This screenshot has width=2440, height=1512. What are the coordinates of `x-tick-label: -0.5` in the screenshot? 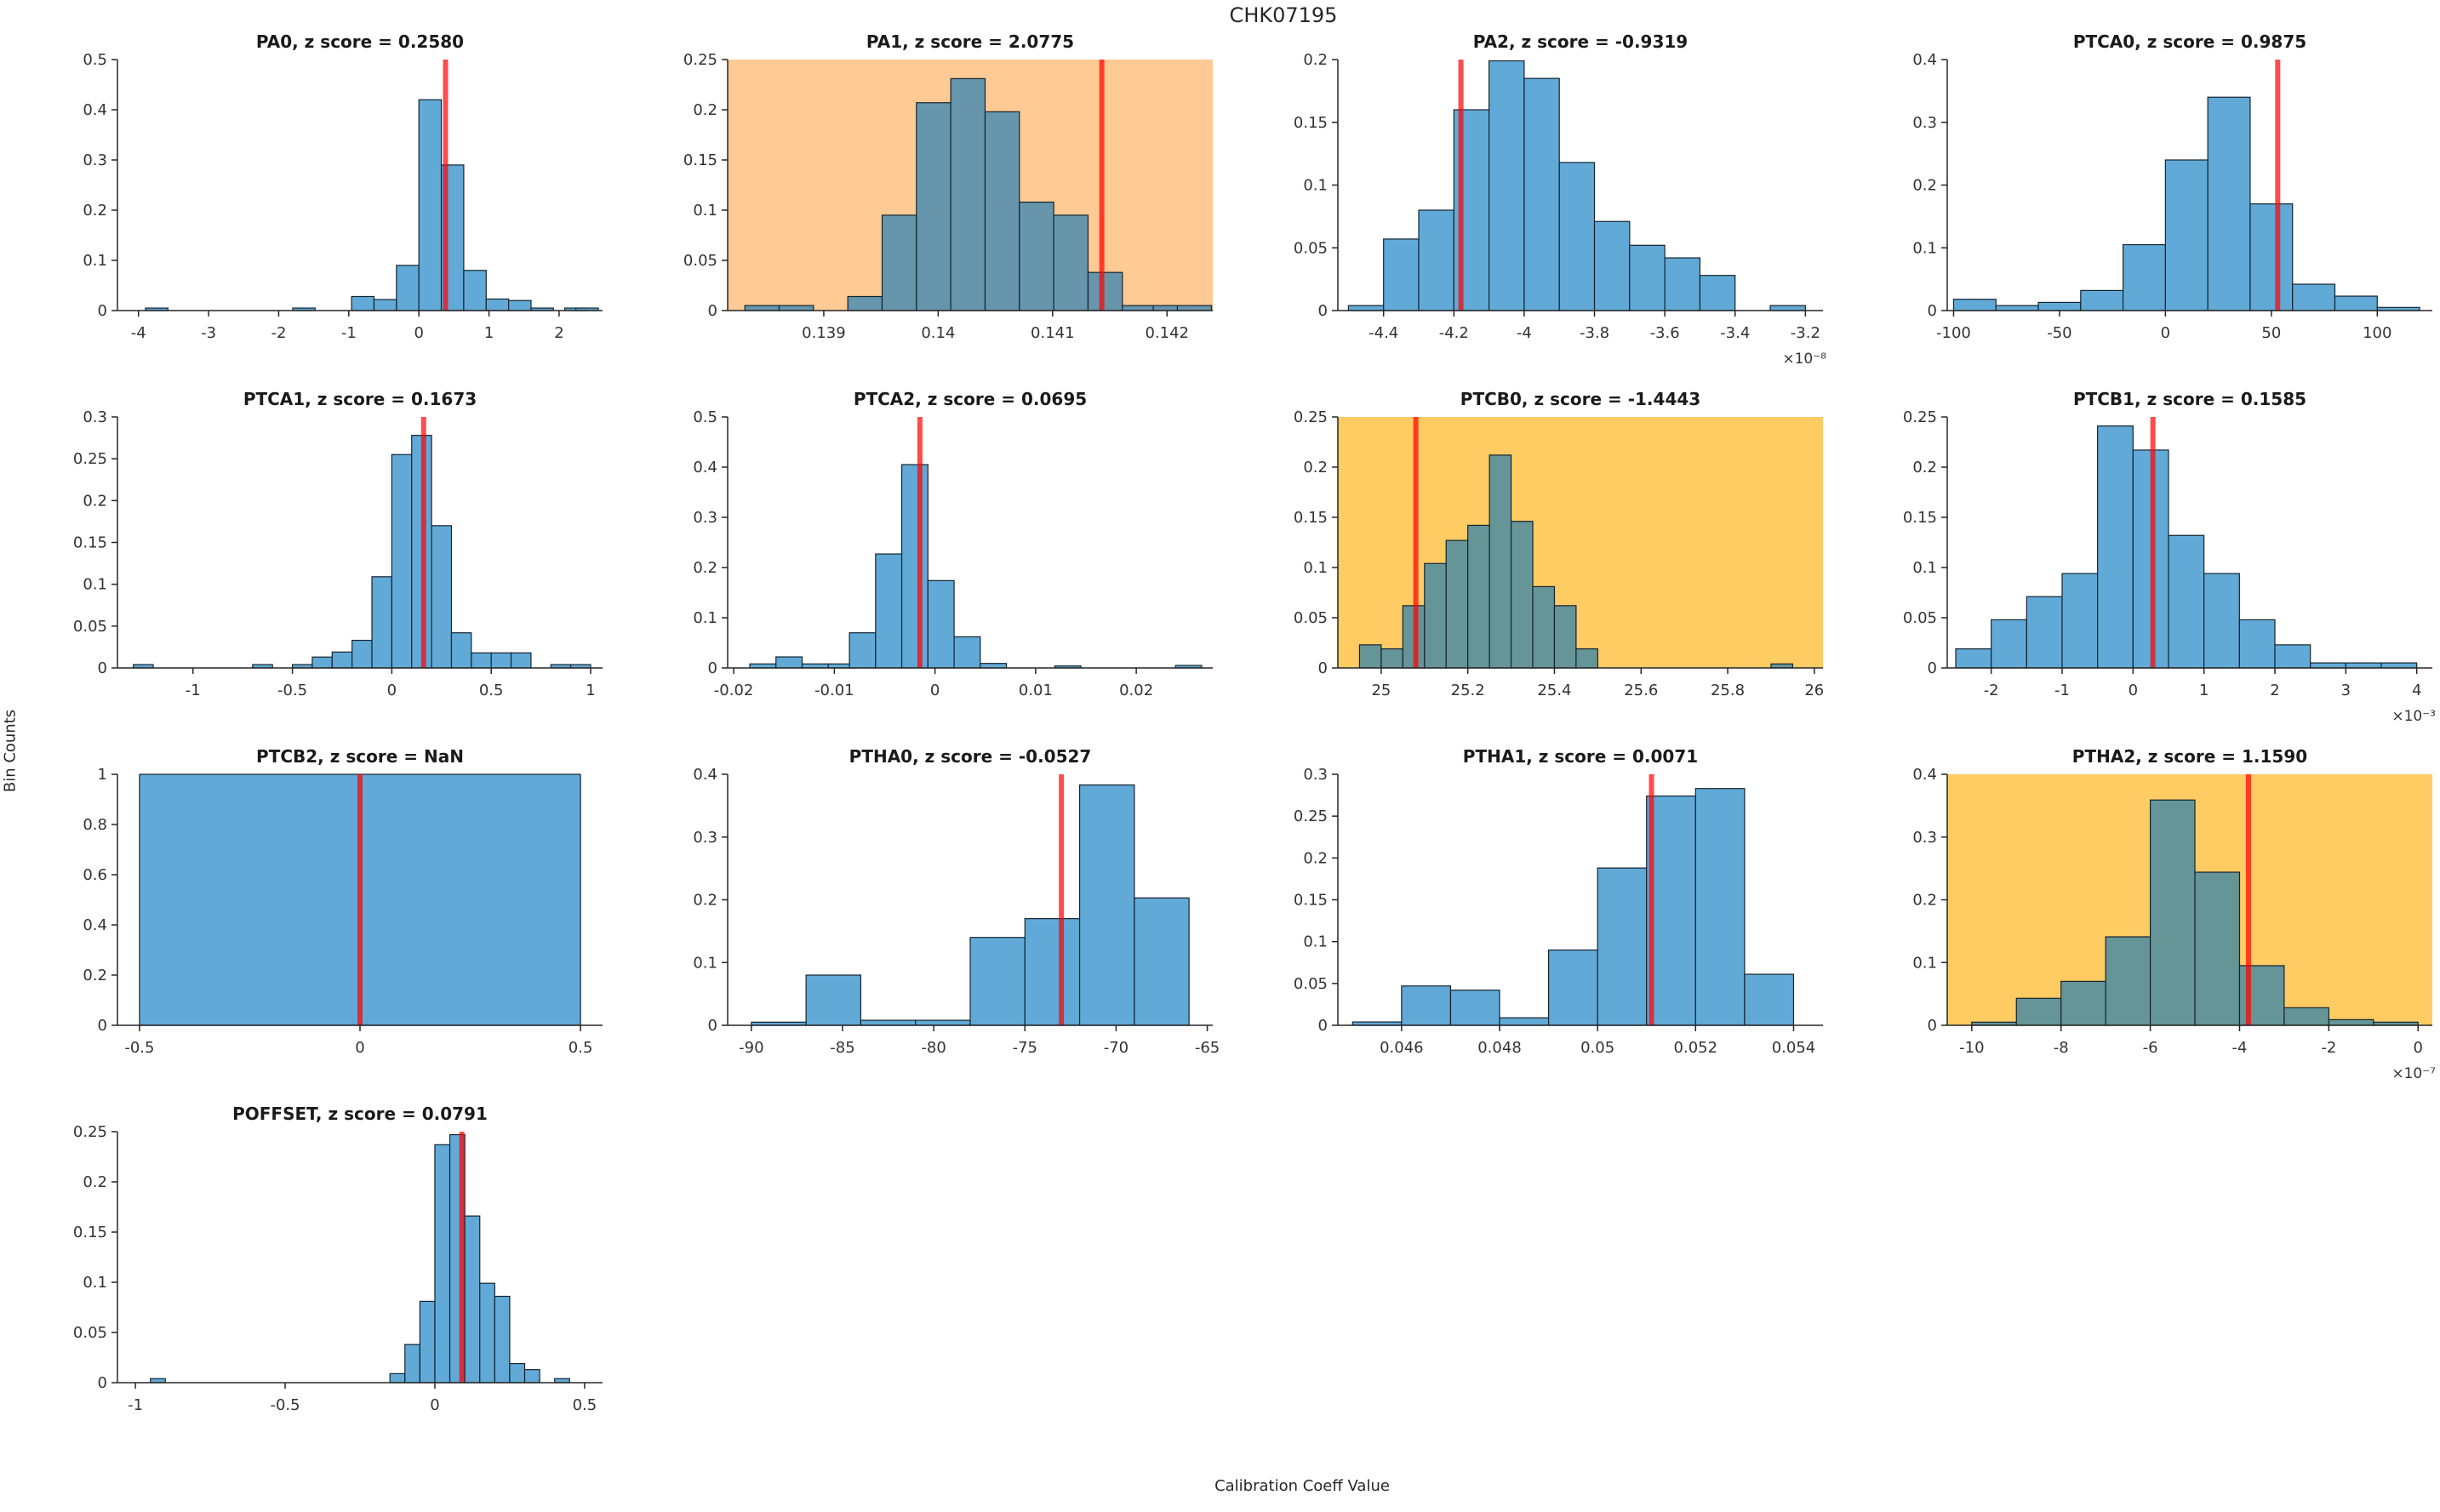 It's located at (139, 1048).